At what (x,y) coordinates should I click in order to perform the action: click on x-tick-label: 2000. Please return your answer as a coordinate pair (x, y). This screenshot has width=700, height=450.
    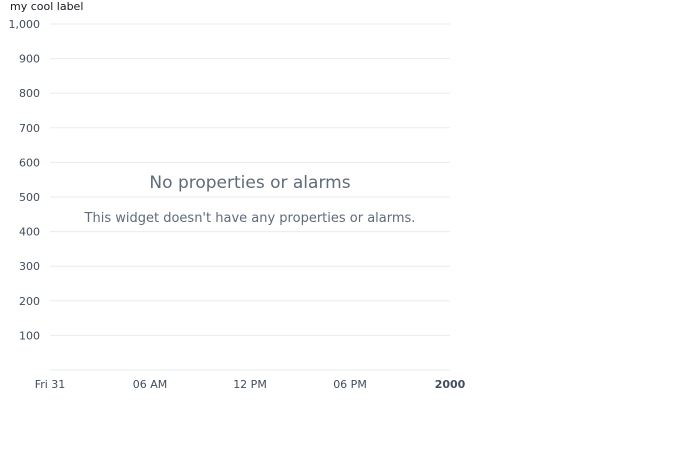
    Looking at the image, I should click on (450, 384).